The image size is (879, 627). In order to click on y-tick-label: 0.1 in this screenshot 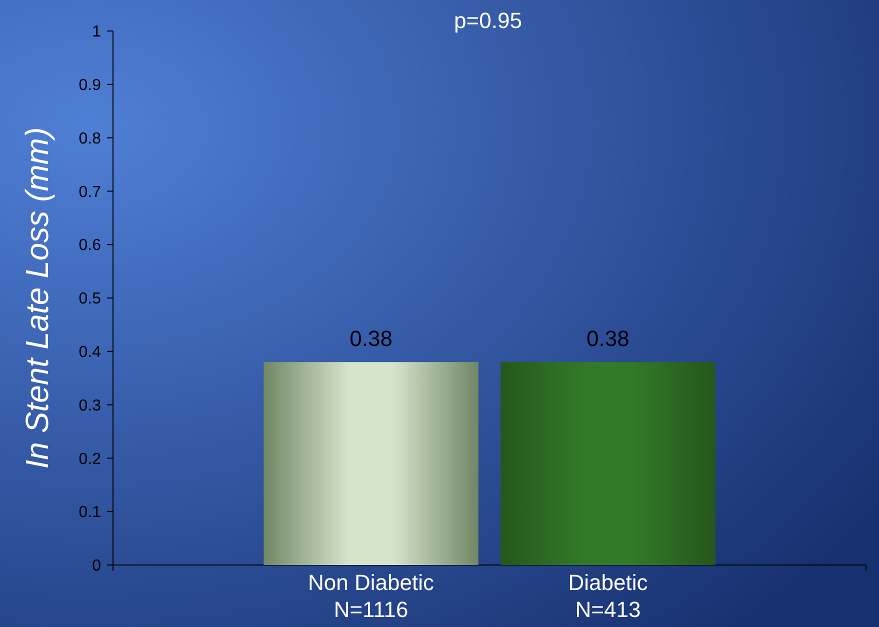, I will do `click(90, 513)`.